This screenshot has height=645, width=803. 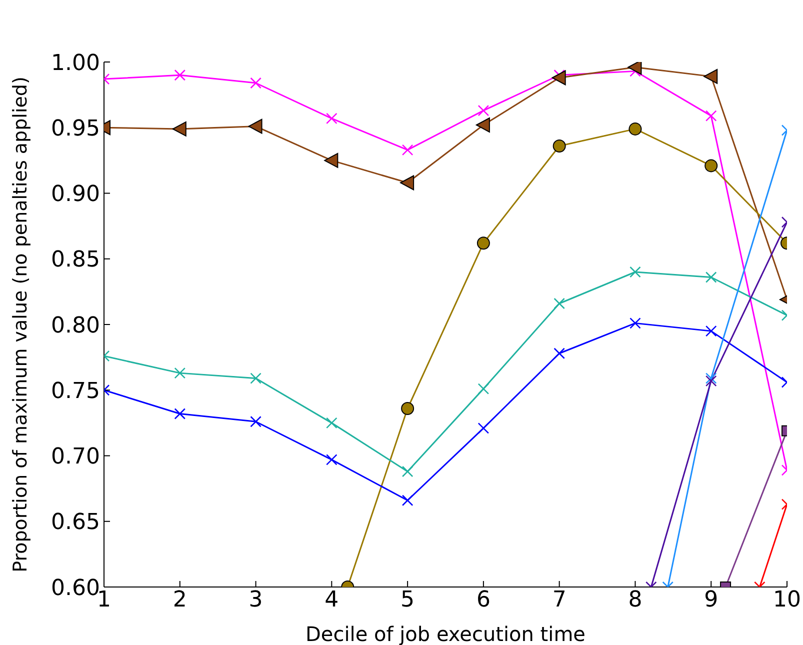 What do you see at coordinates (75, 260) in the screenshot?
I see `y-tick-label: 0.85` at bounding box center [75, 260].